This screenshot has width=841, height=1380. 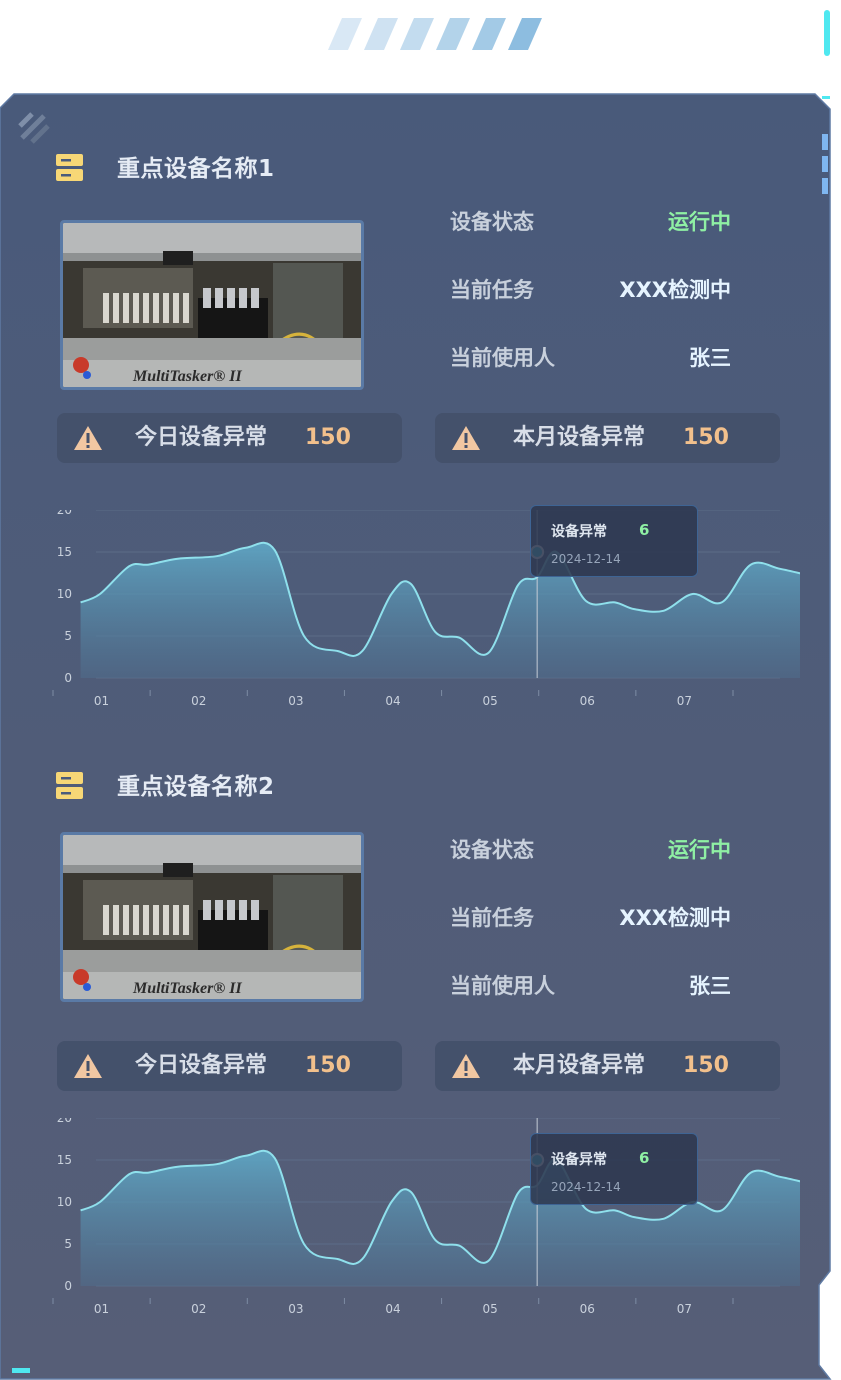 I want to click on side-bars-decoration, so click(x=825, y=164).